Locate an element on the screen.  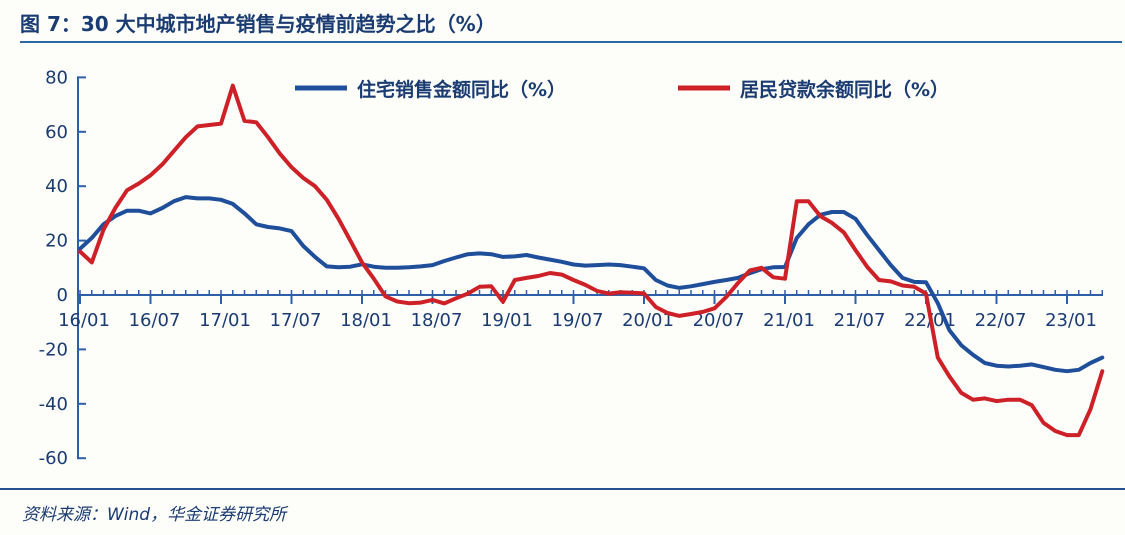
source-note: 资料来源：Wind，华金证券研究所 is located at coordinates (154, 515).